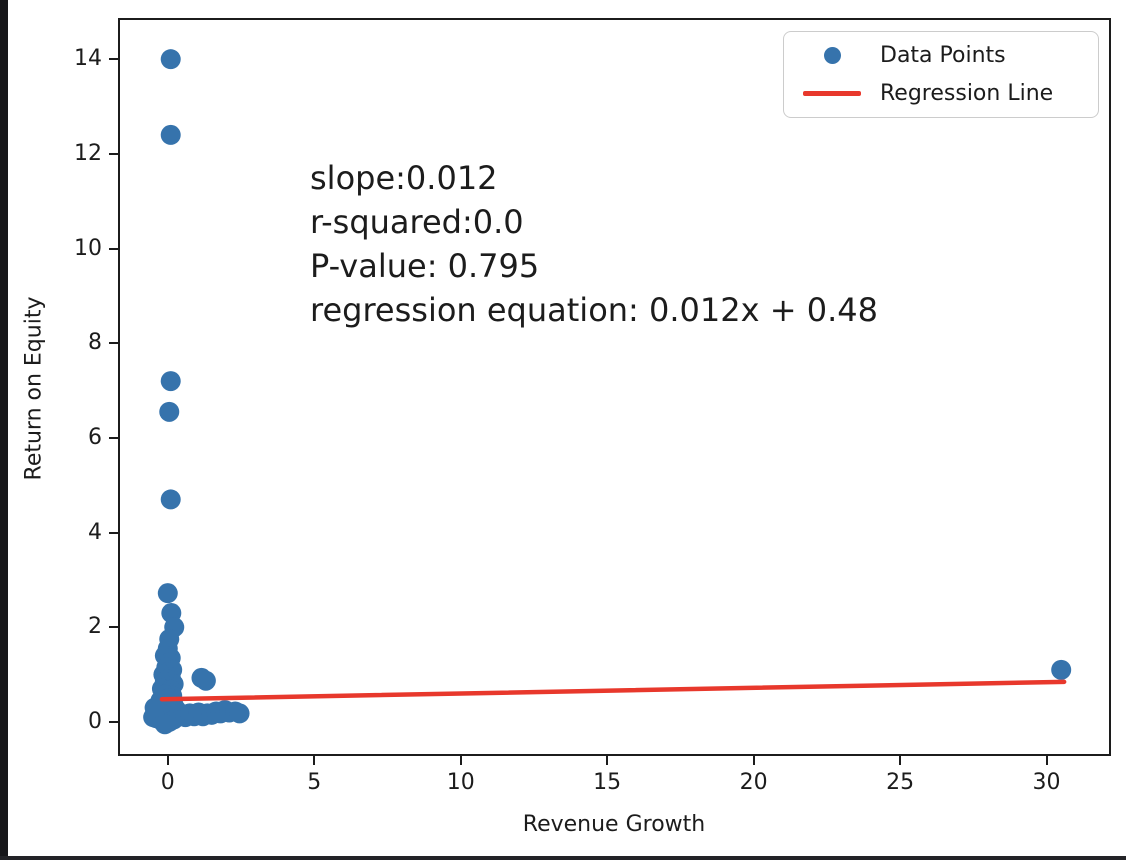 This screenshot has height=860, width=1126. I want to click on legend-entry-regression-line: Regression Line, so click(941, 94).